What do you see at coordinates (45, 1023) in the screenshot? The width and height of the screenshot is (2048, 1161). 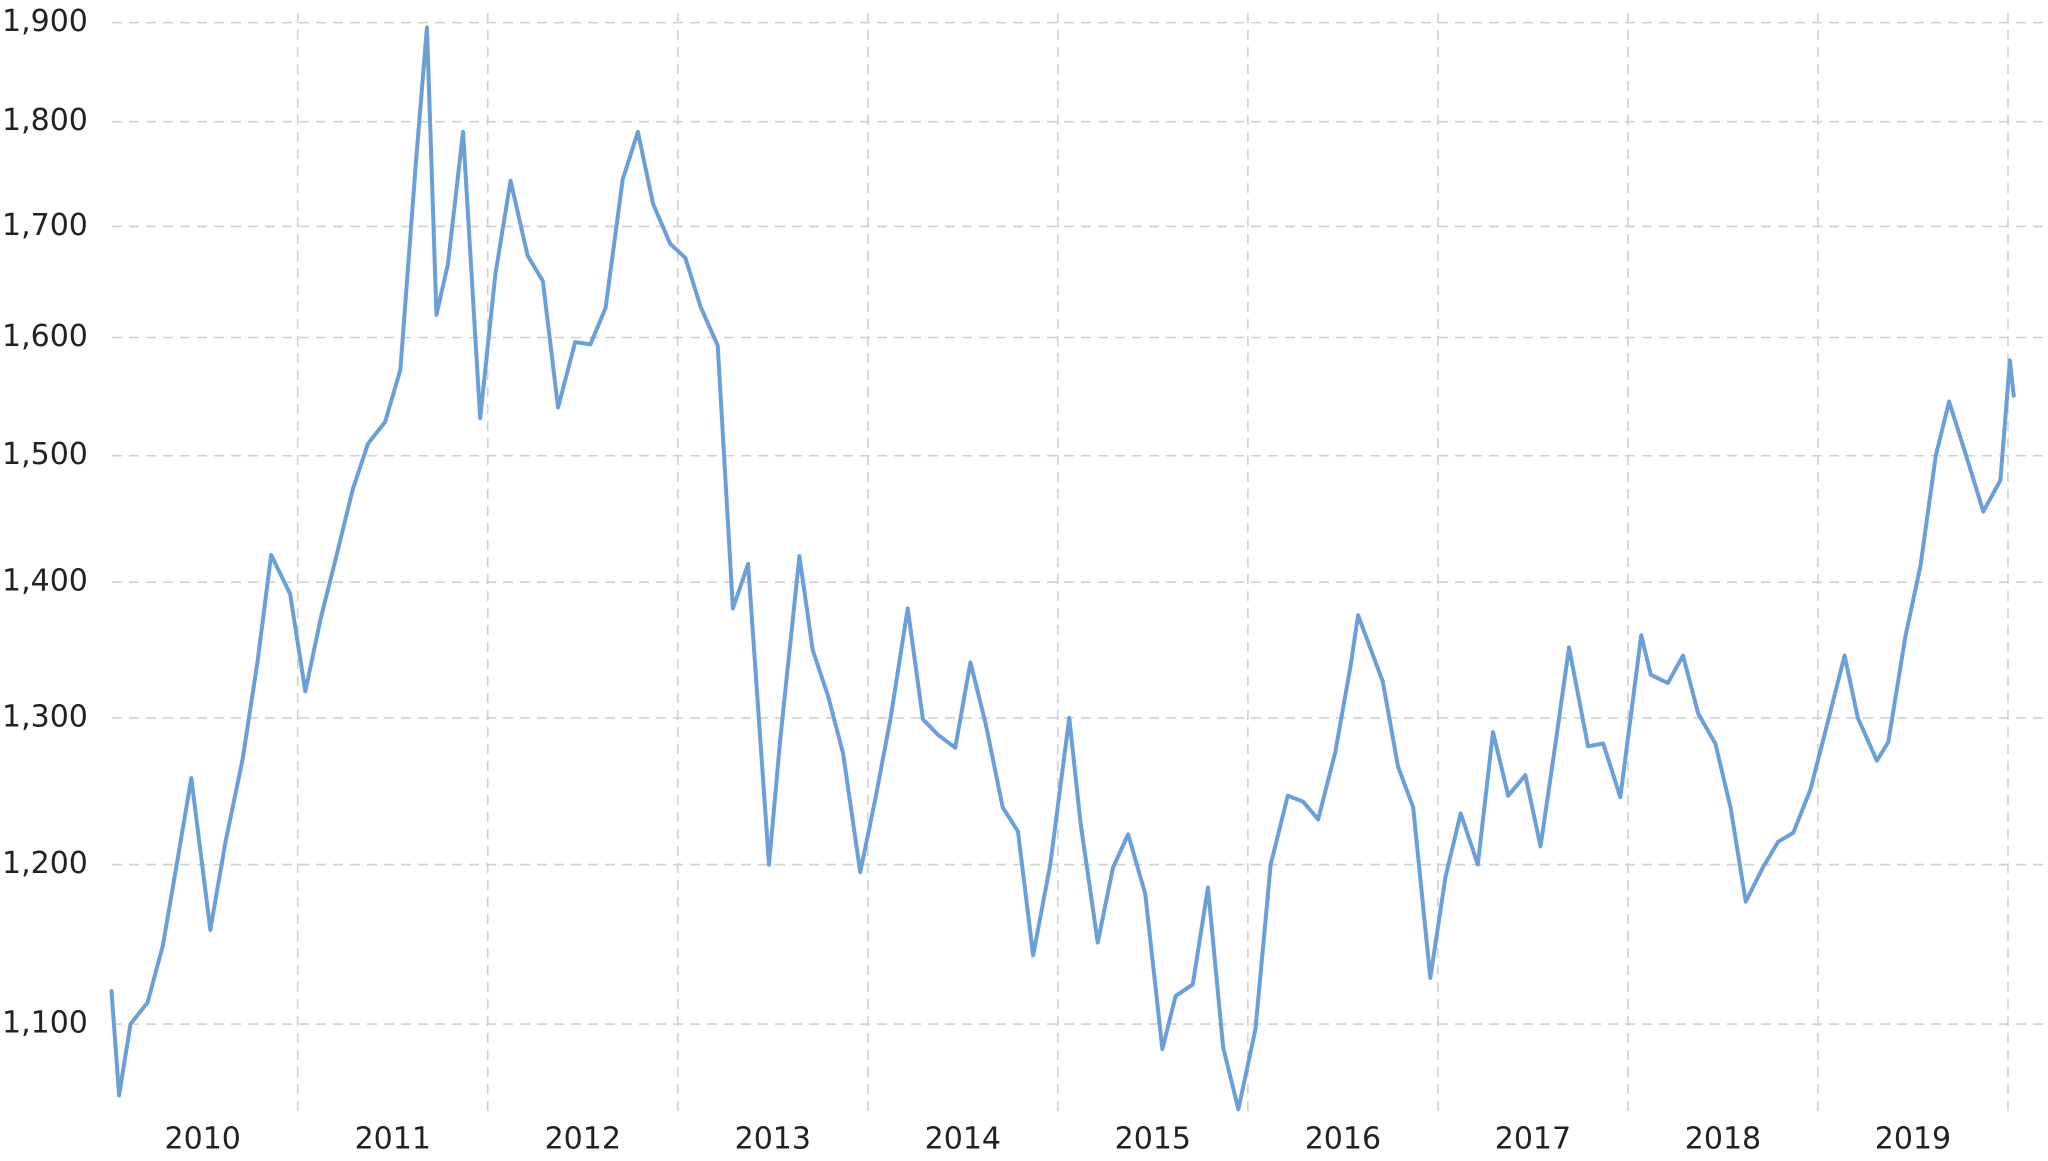 I see `y-tick-label: 1,100` at bounding box center [45, 1023].